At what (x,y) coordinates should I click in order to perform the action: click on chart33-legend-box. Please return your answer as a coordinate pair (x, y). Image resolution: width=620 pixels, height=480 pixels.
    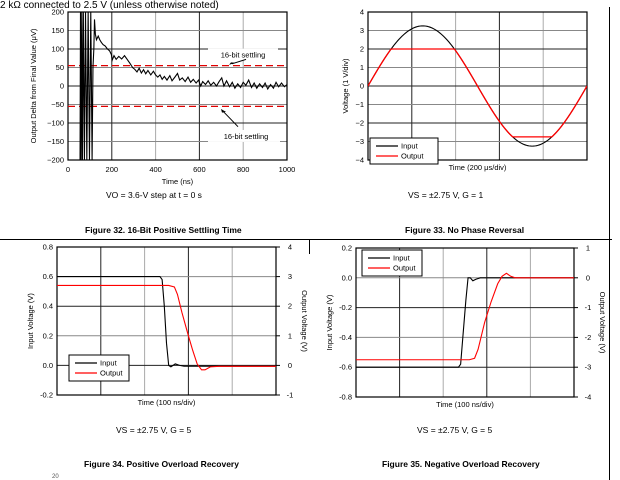
    Looking at the image, I should click on (404, 151).